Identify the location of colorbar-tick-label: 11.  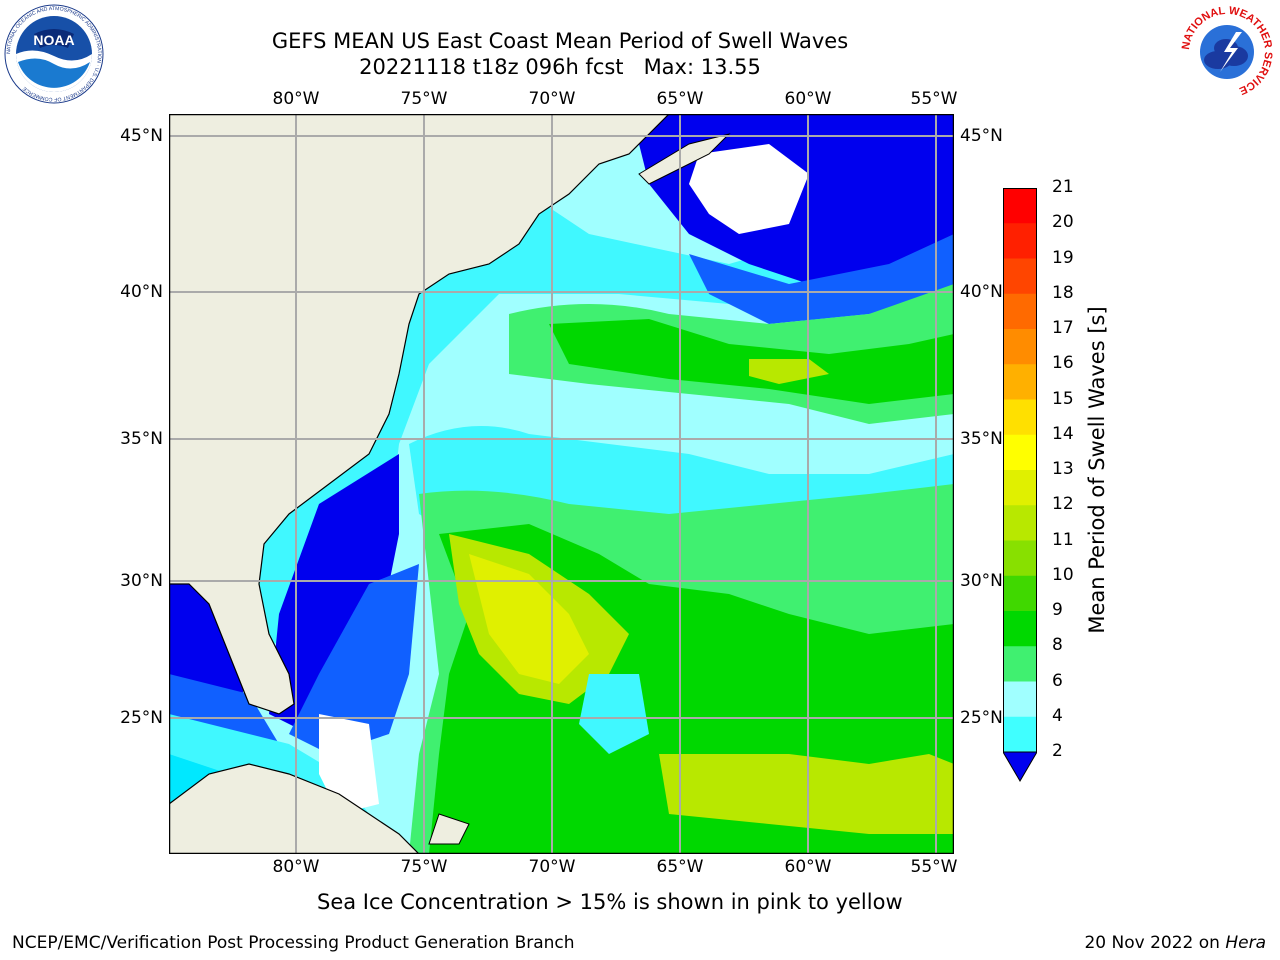
(1063, 539).